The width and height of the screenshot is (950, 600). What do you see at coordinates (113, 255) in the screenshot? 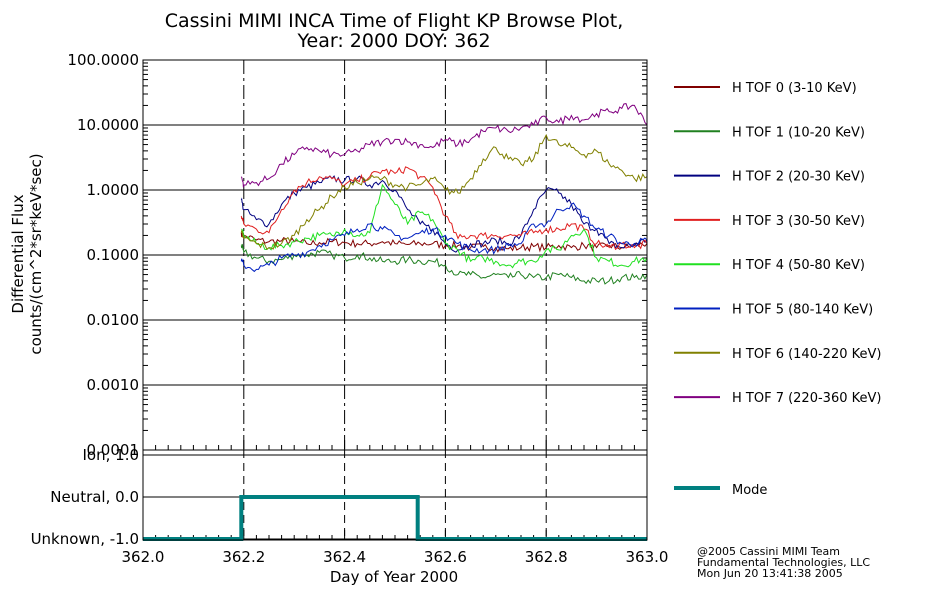
I see `flux-y-tick-label: 0.1000` at bounding box center [113, 255].